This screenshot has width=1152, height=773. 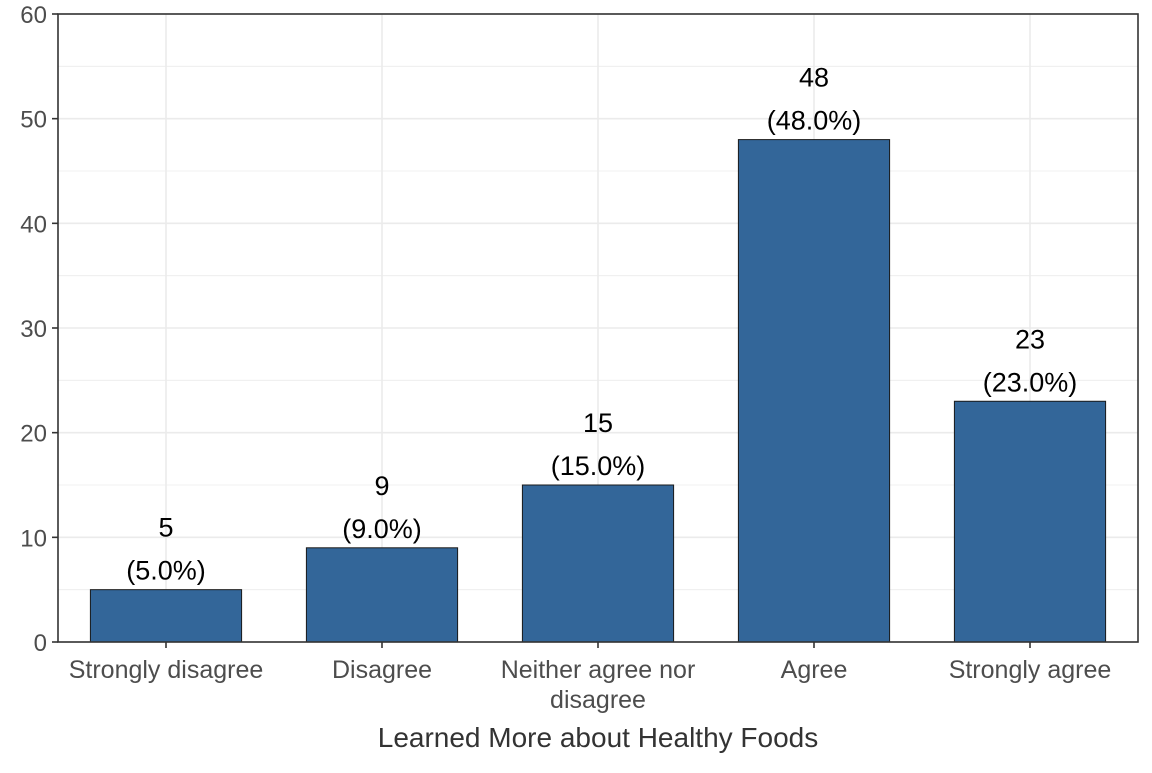 I want to click on x-tick-label: Agree, so click(x=814, y=670).